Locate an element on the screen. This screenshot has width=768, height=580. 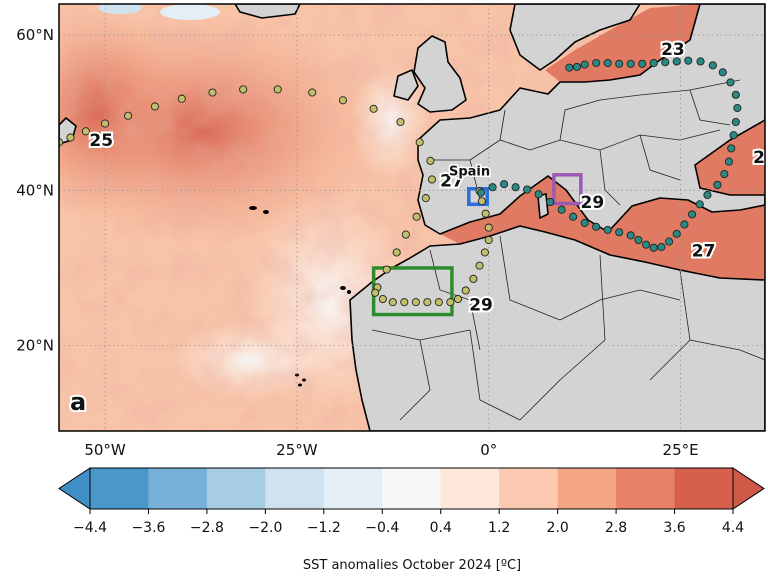
colorbar-tick-label: −4.4 is located at coordinates (90, 528).